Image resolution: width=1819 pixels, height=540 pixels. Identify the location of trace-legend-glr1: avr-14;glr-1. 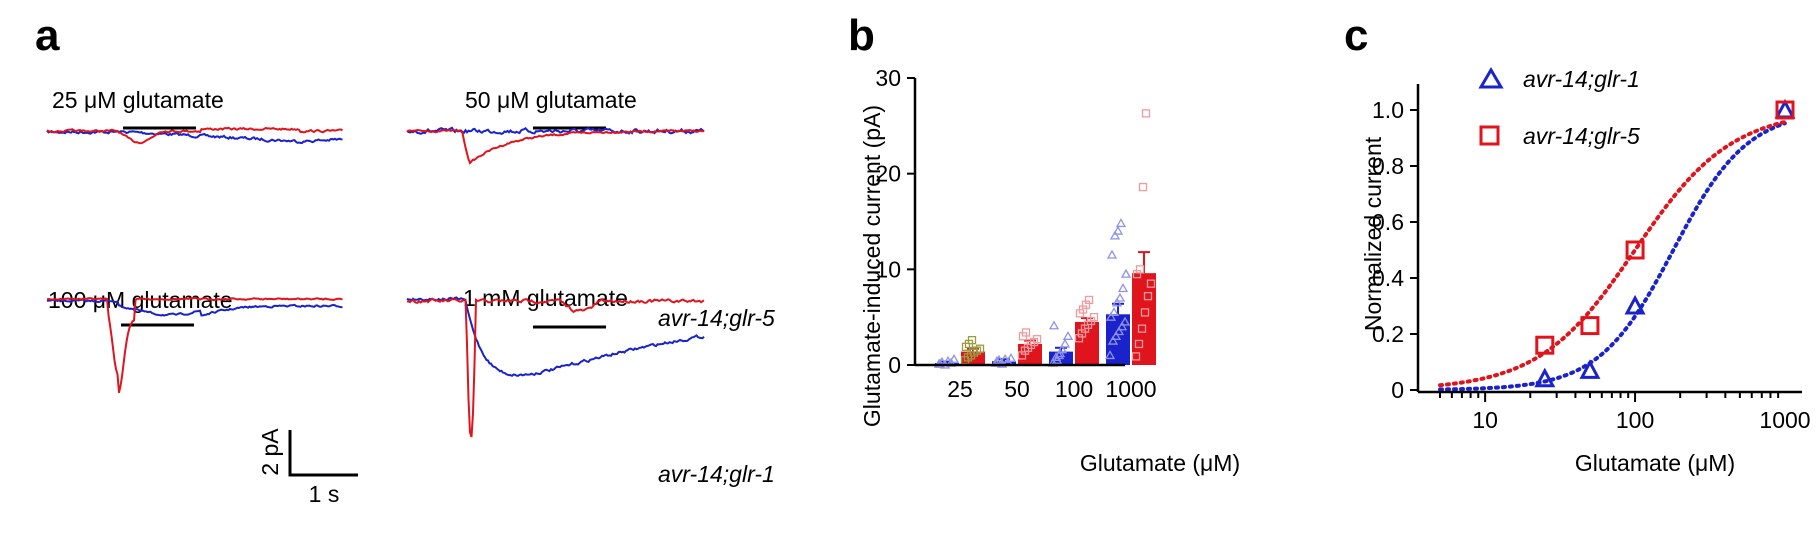
(716, 474).